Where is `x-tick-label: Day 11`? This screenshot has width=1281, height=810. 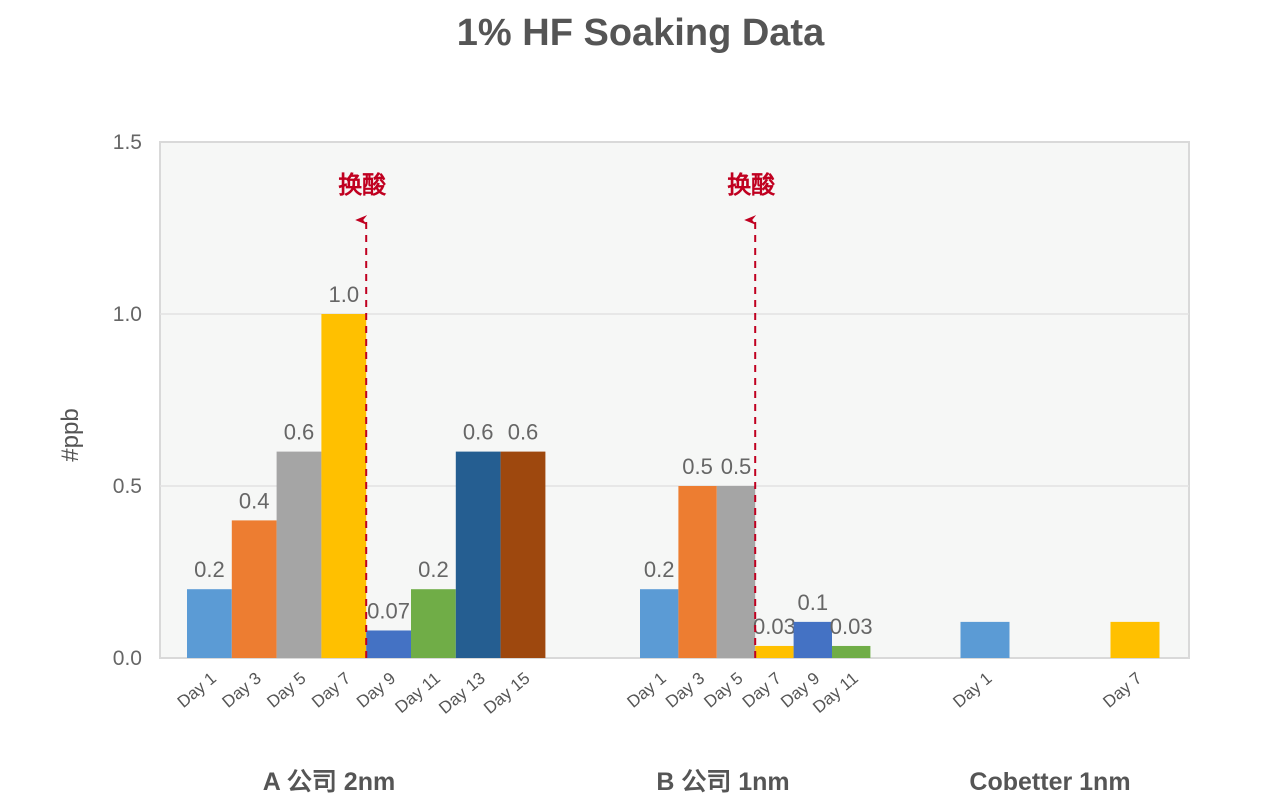
x-tick-label: Day 11 is located at coordinates (417, 693).